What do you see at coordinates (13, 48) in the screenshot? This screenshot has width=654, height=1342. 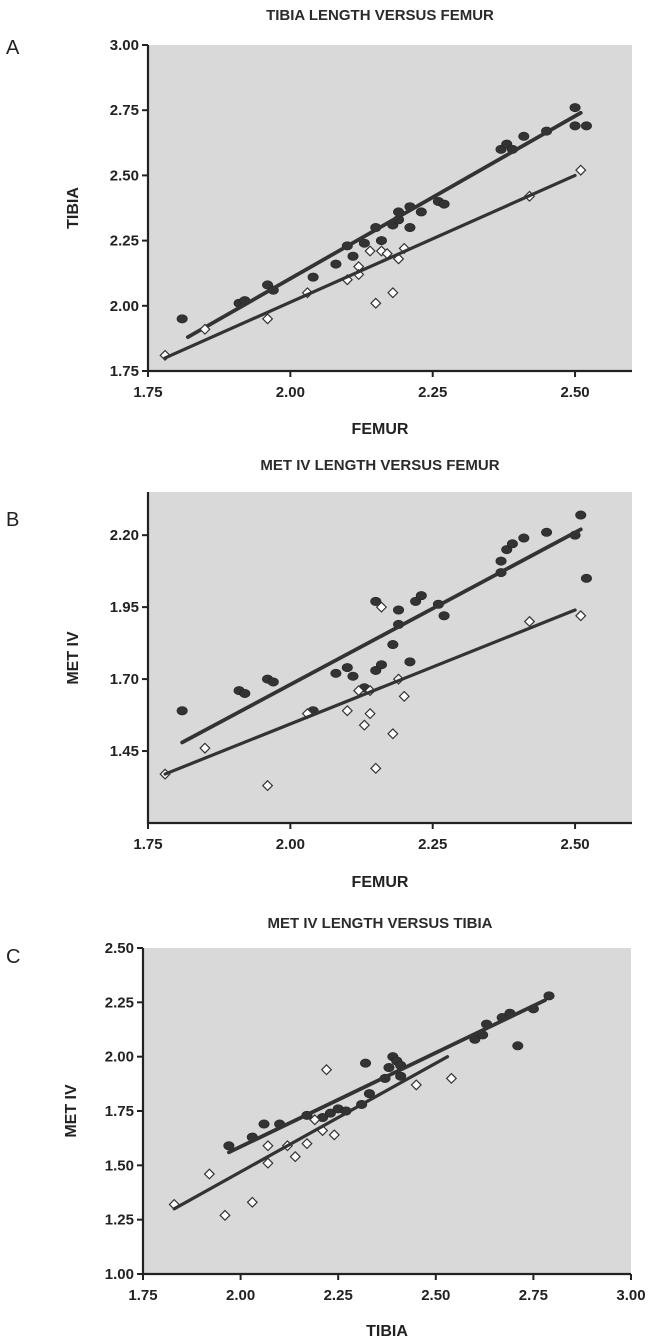 I see `panel-label-a: A` at bounding box center [13, 48].